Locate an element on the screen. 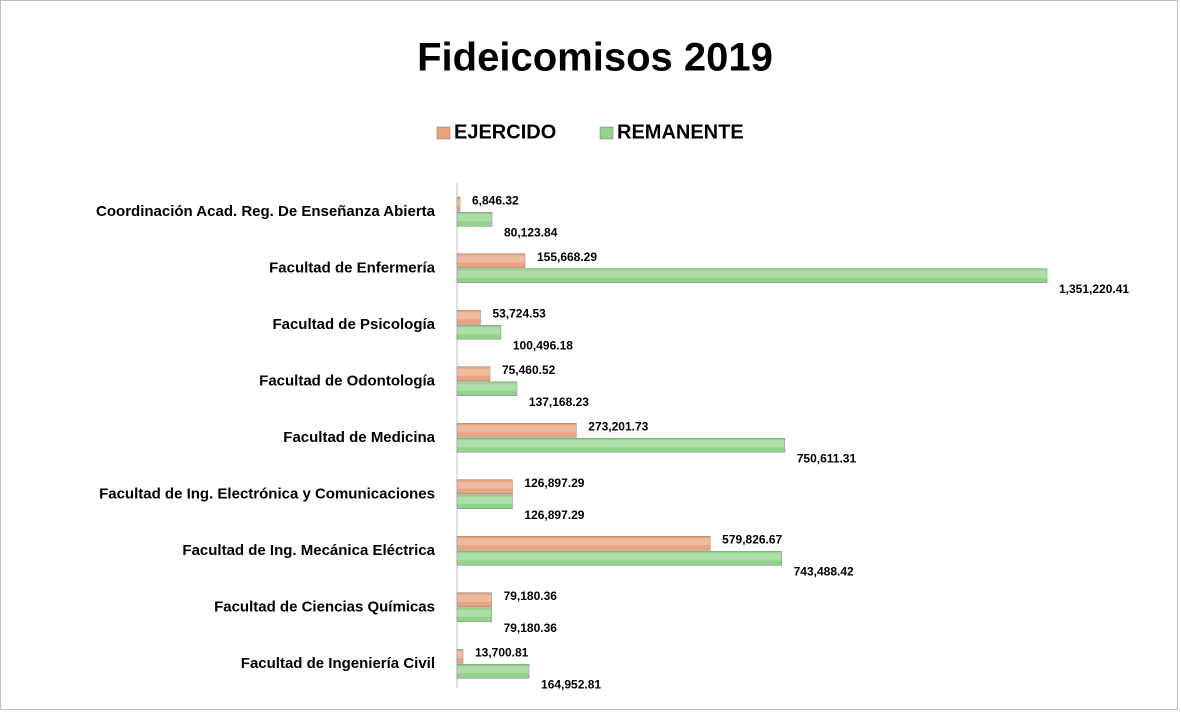  data-label: 75,460.52 is located at coordinates (529, 370).